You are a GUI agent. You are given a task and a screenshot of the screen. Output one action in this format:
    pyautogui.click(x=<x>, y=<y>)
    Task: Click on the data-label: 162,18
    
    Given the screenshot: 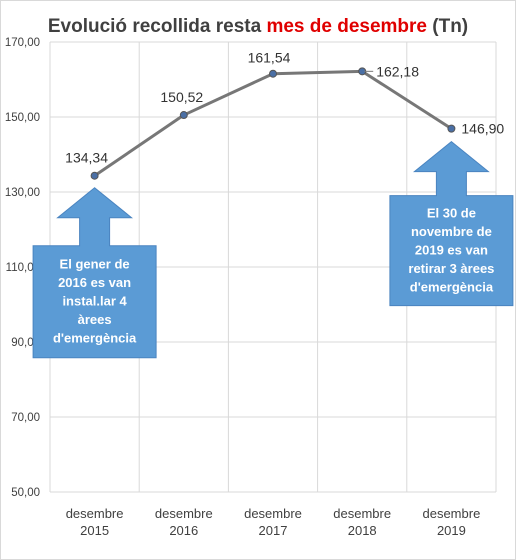 What is the action you would take?
    pyautogui.click(x=397, y=71)
    